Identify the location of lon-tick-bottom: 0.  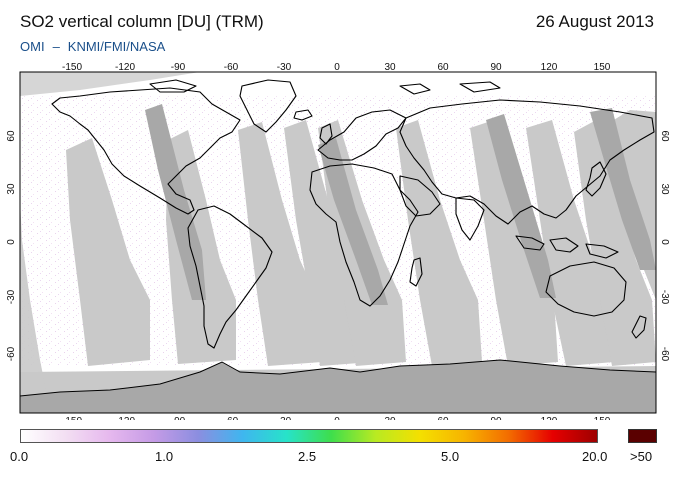
(337, 418).